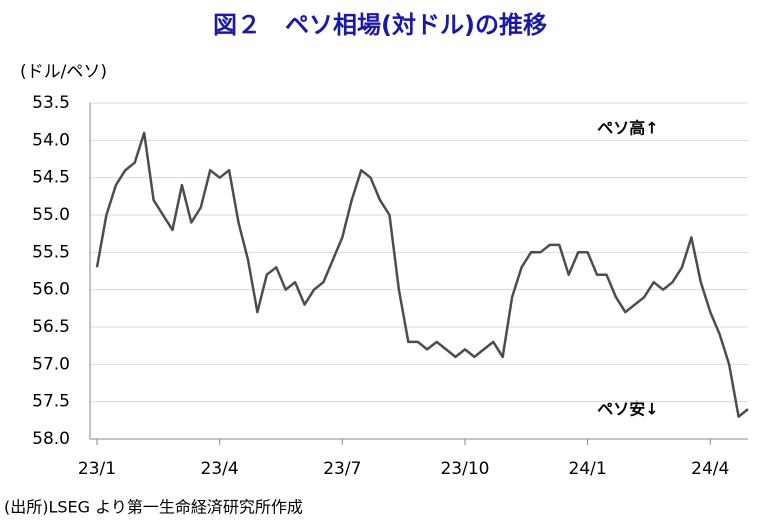  What do you see at coordinates (380, 25) in the screenshot?
I see `chart-title: 図２ ペソ相場(対ドル)の推移` at bounding box center [380, 25].